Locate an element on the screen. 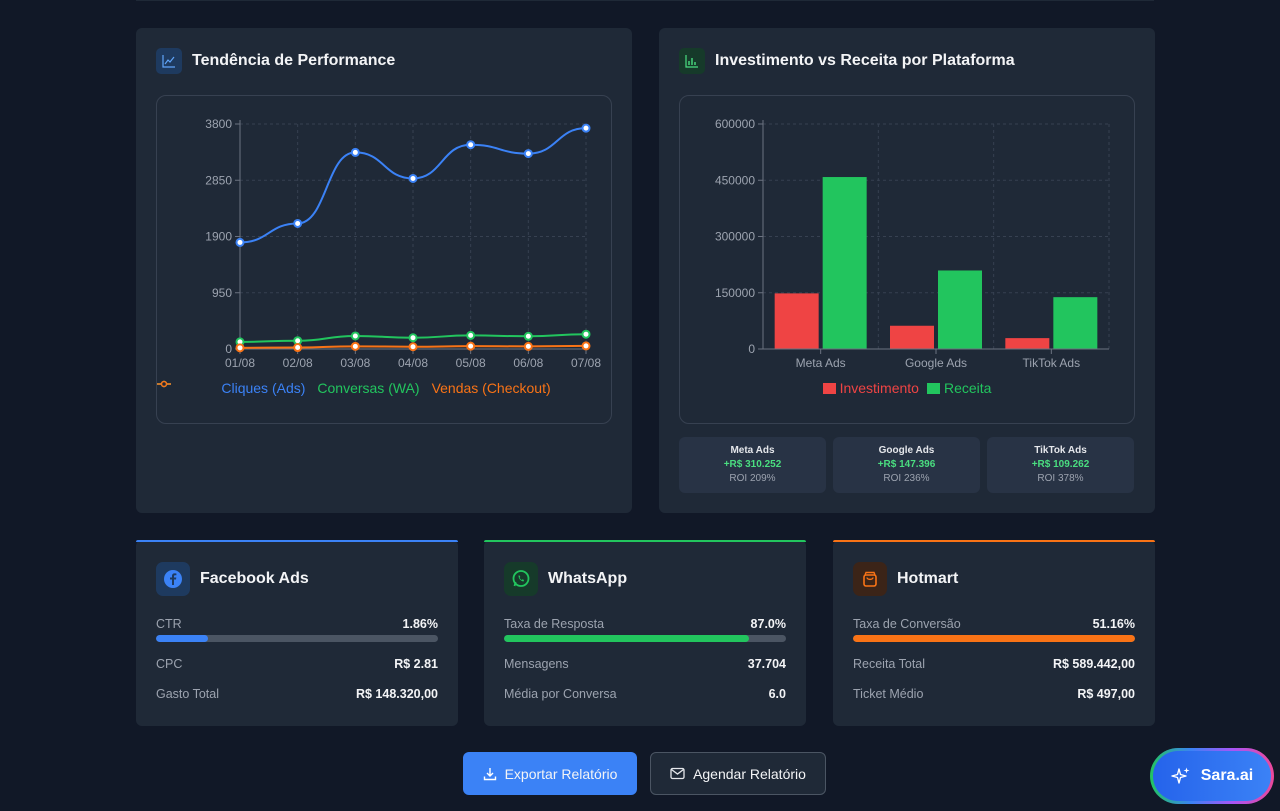  spend-value: R$ 148.320,00 is located at coordinates (396, 694).